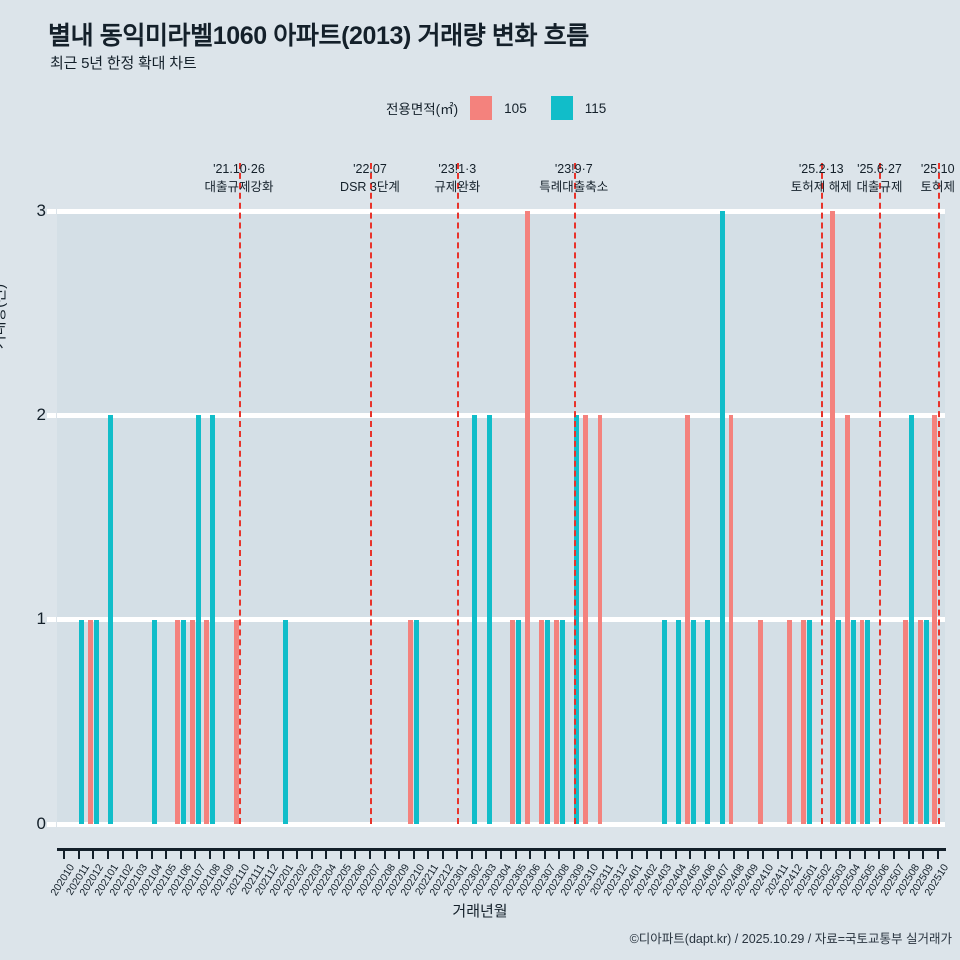  I want to click on legend-item-115: 115, so click(585, 108).